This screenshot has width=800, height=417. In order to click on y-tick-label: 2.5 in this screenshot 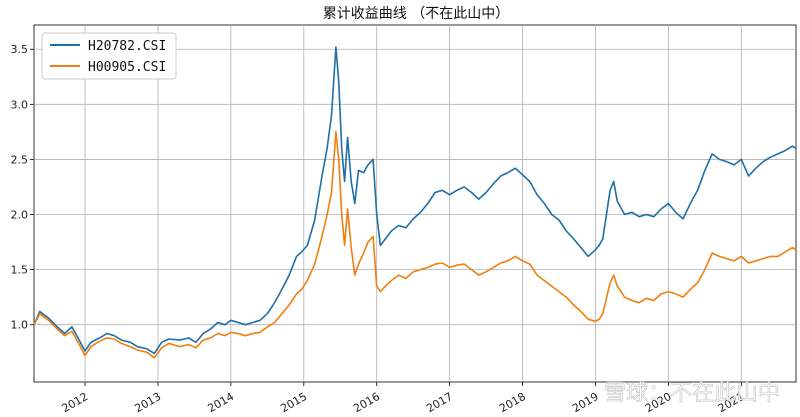, I will do `click(20, 159)`.